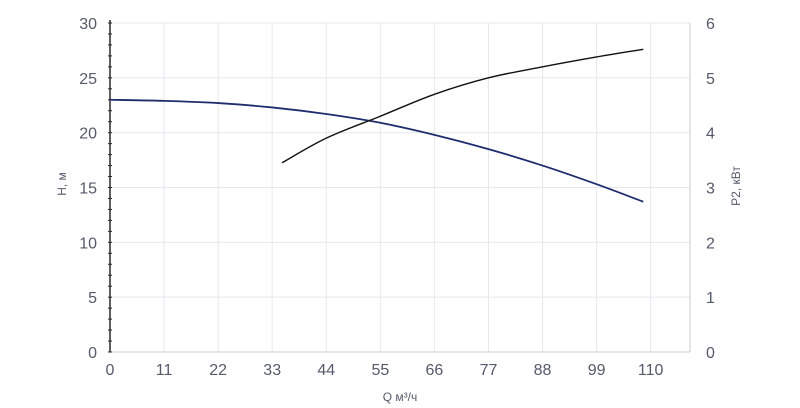 This screenshot has height=408, width=800. What do you see at coordinates (597, 370) in the screenshot?
I see `x-tick-label: 99` at bounding box center [597, 370].